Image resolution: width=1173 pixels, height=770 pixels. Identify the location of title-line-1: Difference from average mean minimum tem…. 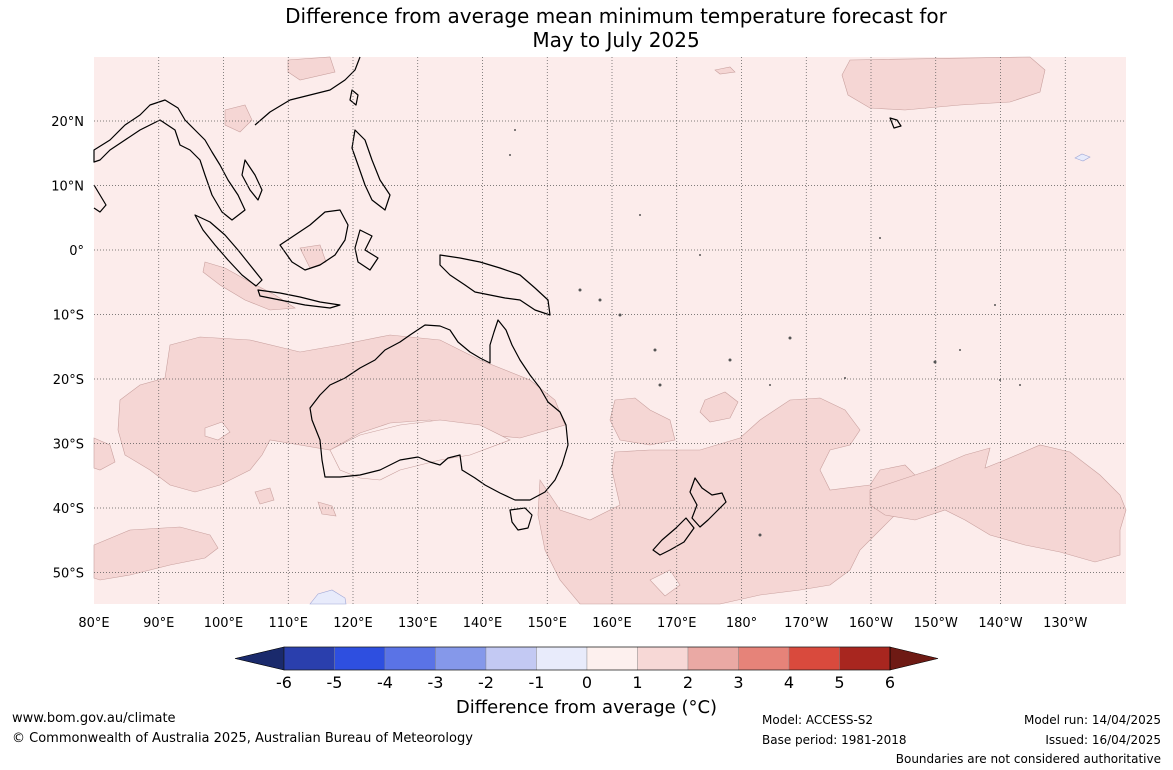
(616, 16).